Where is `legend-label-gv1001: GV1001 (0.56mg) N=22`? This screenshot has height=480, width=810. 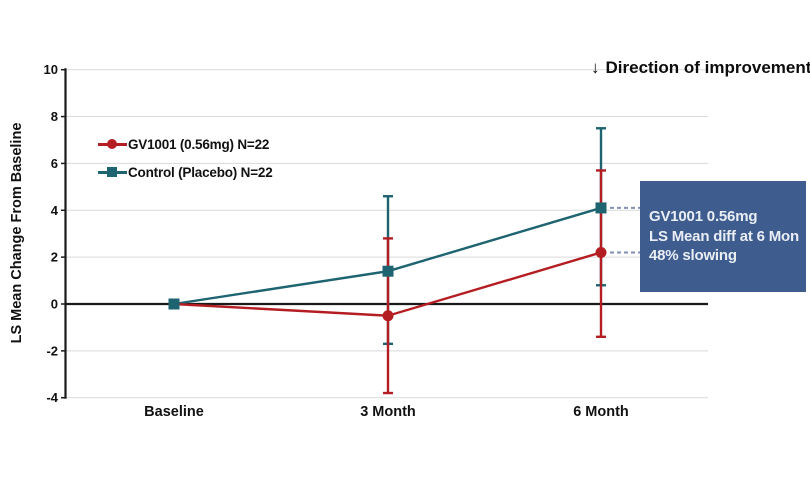 legend-label-gv1001: GV1001 (0.56mg) N=22 is located at coordinates (199, 144).